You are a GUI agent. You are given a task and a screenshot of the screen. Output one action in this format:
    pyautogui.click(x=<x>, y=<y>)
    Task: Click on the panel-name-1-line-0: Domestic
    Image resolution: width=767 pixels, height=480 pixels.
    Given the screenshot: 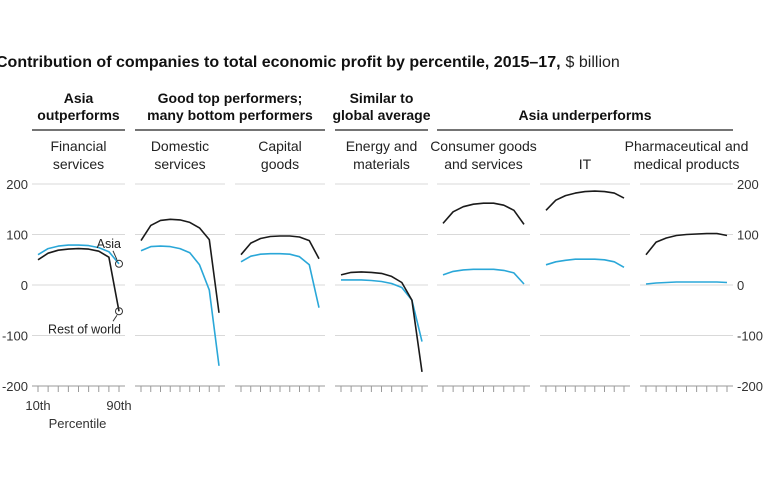 What is the action you would take?
    pyautogui.click(x=180, y=146)
    